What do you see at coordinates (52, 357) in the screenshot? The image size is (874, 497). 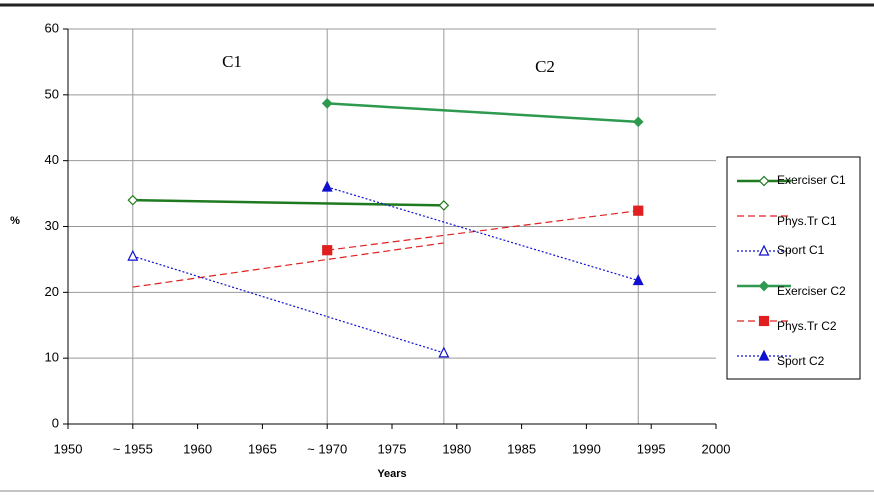 I see `y-tick-label: 10` at bounding box center [52, 357].